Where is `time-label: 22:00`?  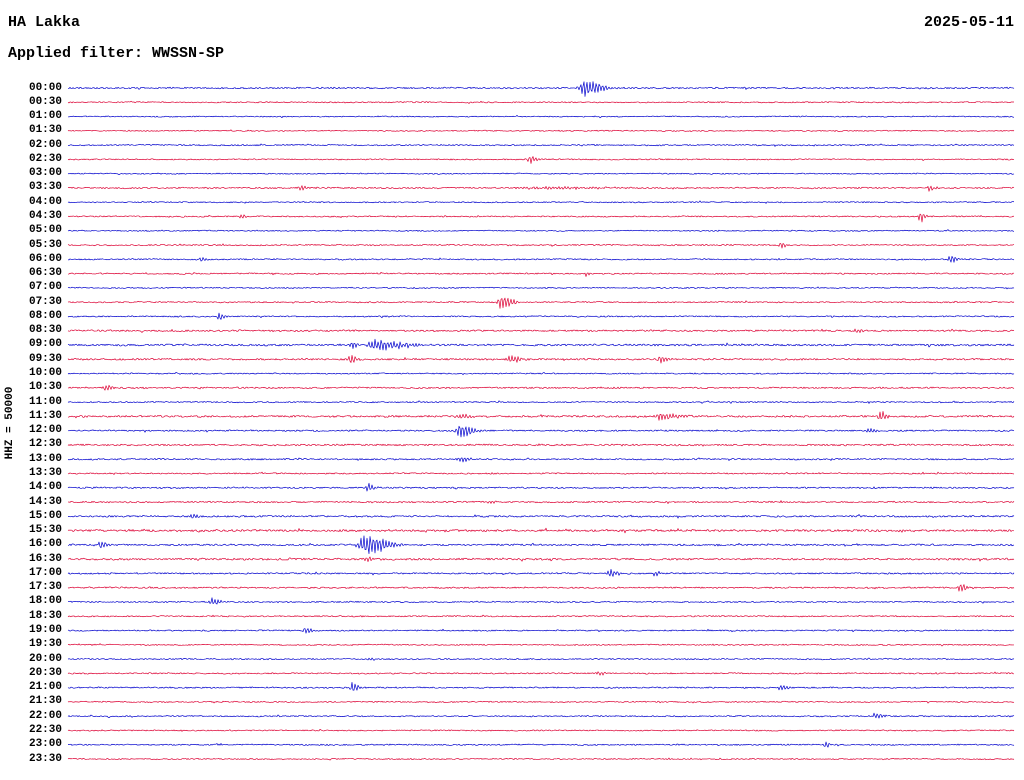
time-label: 22:00 is located at coordinates (45, 716).